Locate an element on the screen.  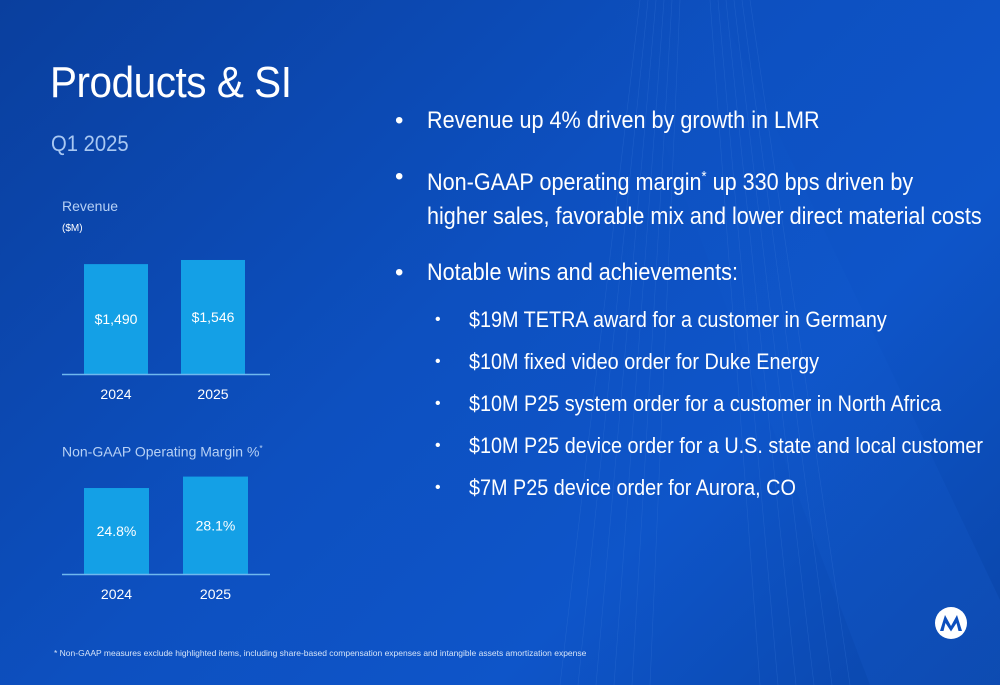
page-subtitle: Q1 2025 is located at coordinates (90, 143).